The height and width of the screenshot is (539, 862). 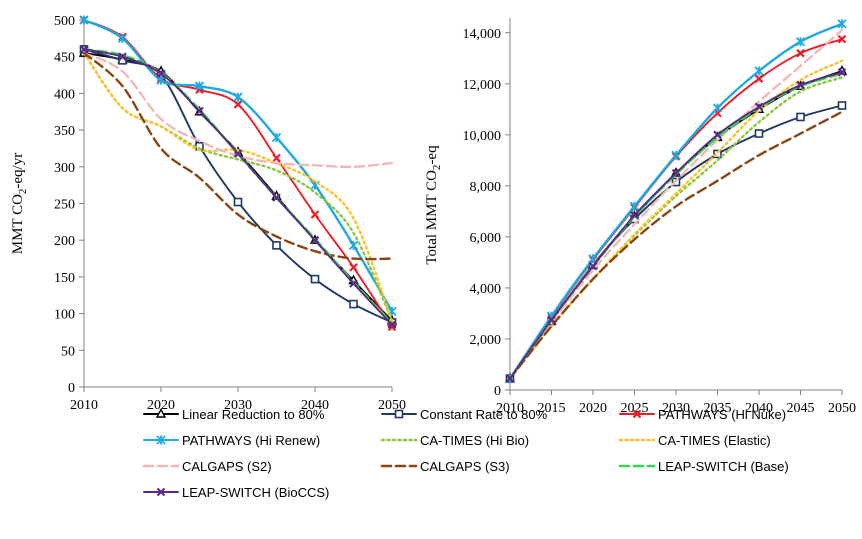 What do you see at coordinates (68, 351) in the screenshot?
I see `left-y-tick-label: 50` at bounding box center [68, 351].